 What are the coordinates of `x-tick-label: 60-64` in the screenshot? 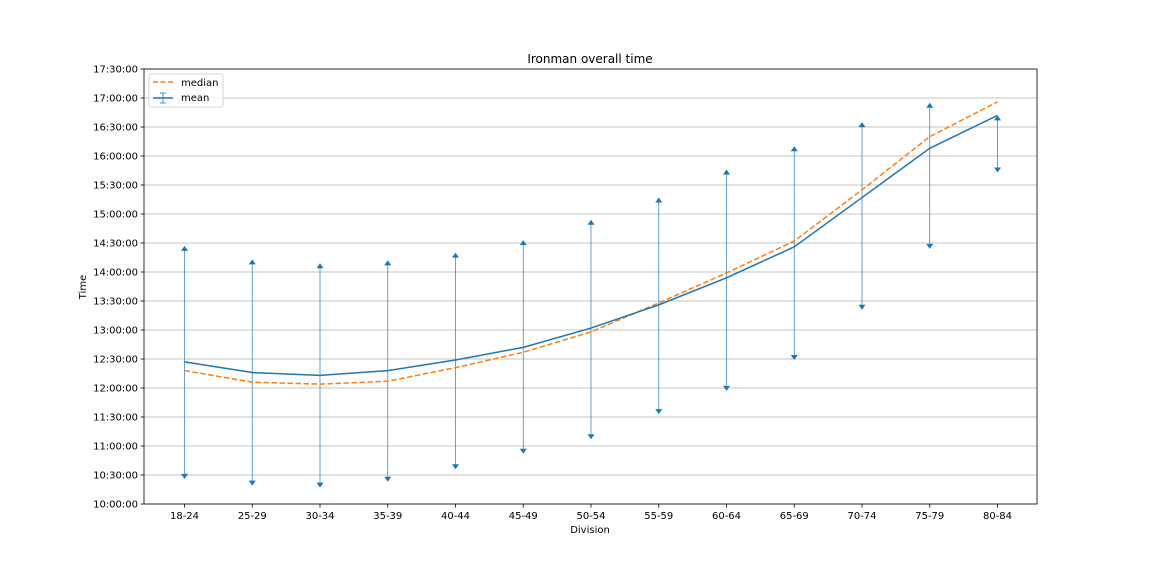 It's located at (726, 516).